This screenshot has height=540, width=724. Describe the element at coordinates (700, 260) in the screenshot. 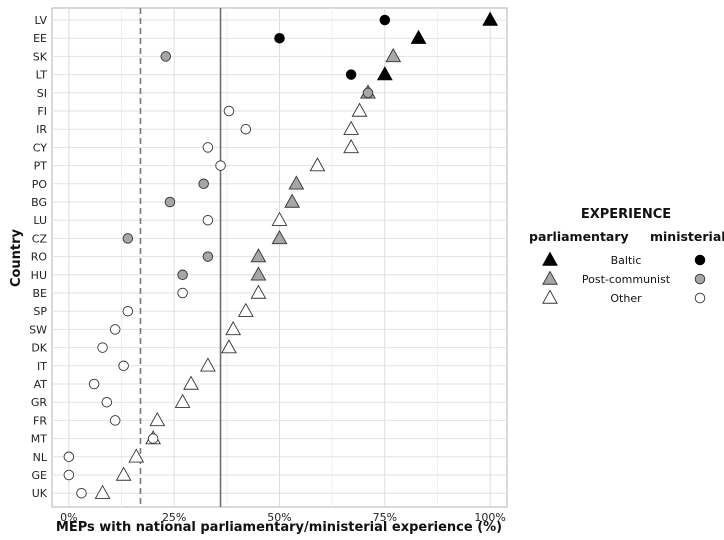

I see `legend-circle-baltic` at that location.